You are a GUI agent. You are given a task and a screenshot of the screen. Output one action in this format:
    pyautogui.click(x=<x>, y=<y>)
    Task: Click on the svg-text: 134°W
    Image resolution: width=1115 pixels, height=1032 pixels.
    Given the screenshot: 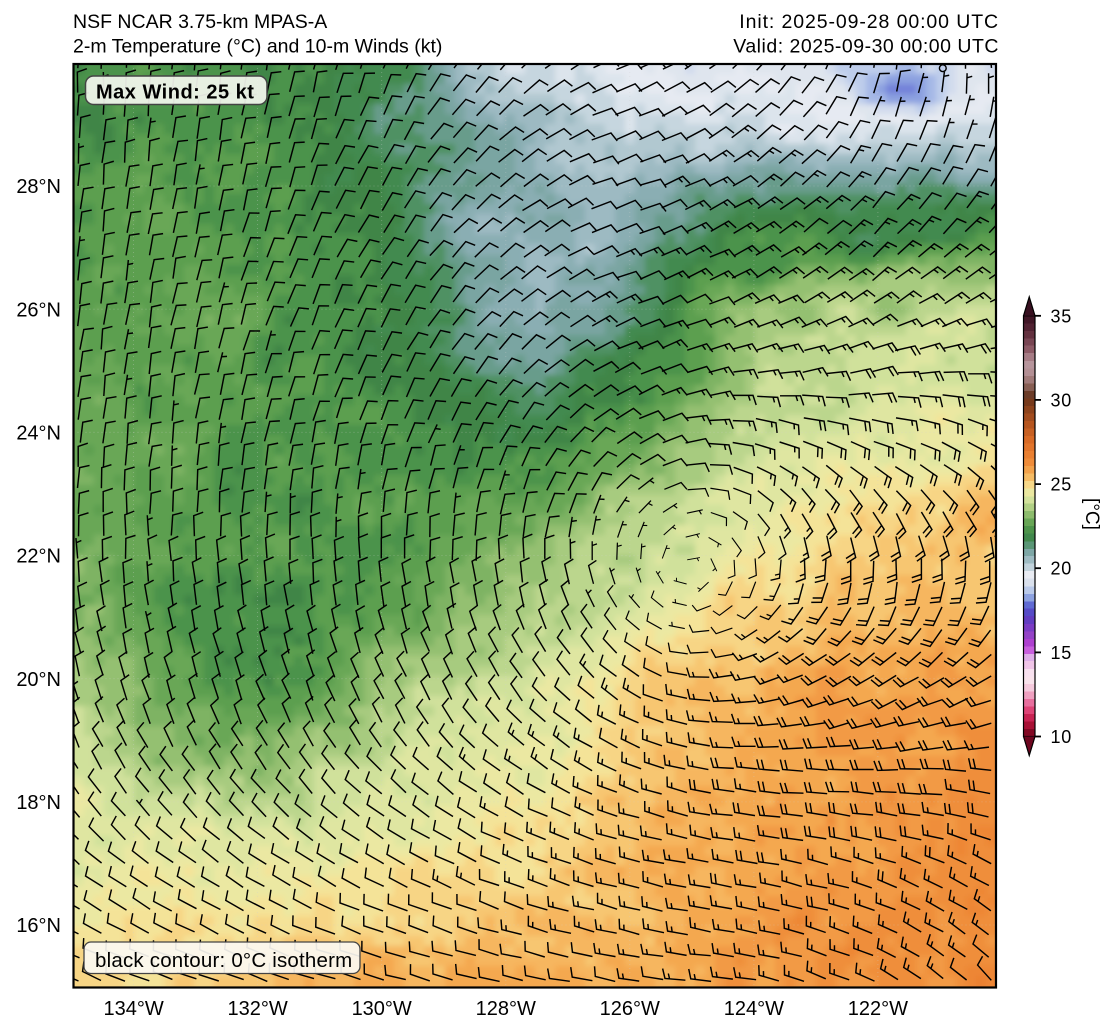 What is the action you would take?
    pyautogui.click(x=133, y=1009)
    